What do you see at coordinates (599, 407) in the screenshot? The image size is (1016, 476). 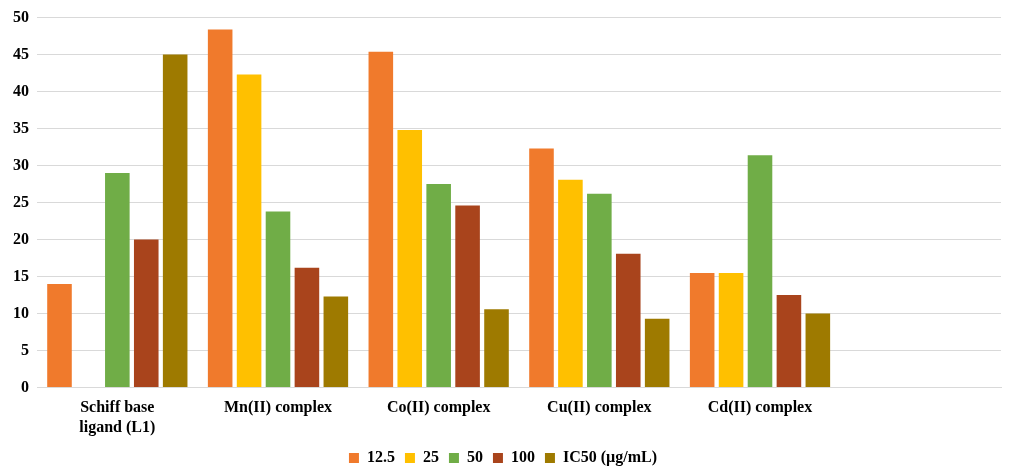 I see `x-tick-label: Cu(II) complex` at bounding box center [599, 407].